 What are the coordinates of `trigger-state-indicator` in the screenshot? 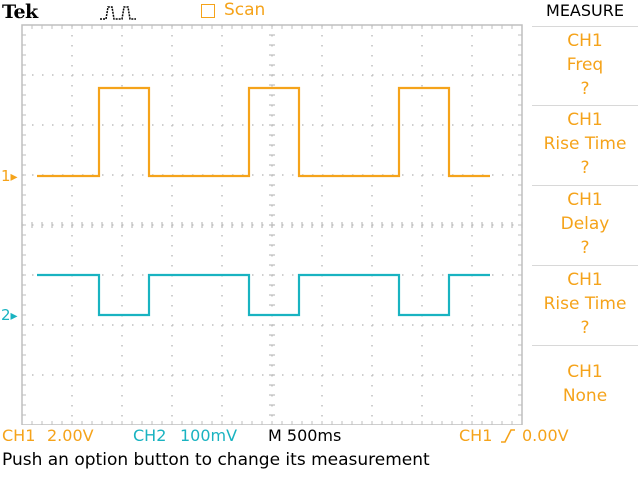 It's located at (208, 11).